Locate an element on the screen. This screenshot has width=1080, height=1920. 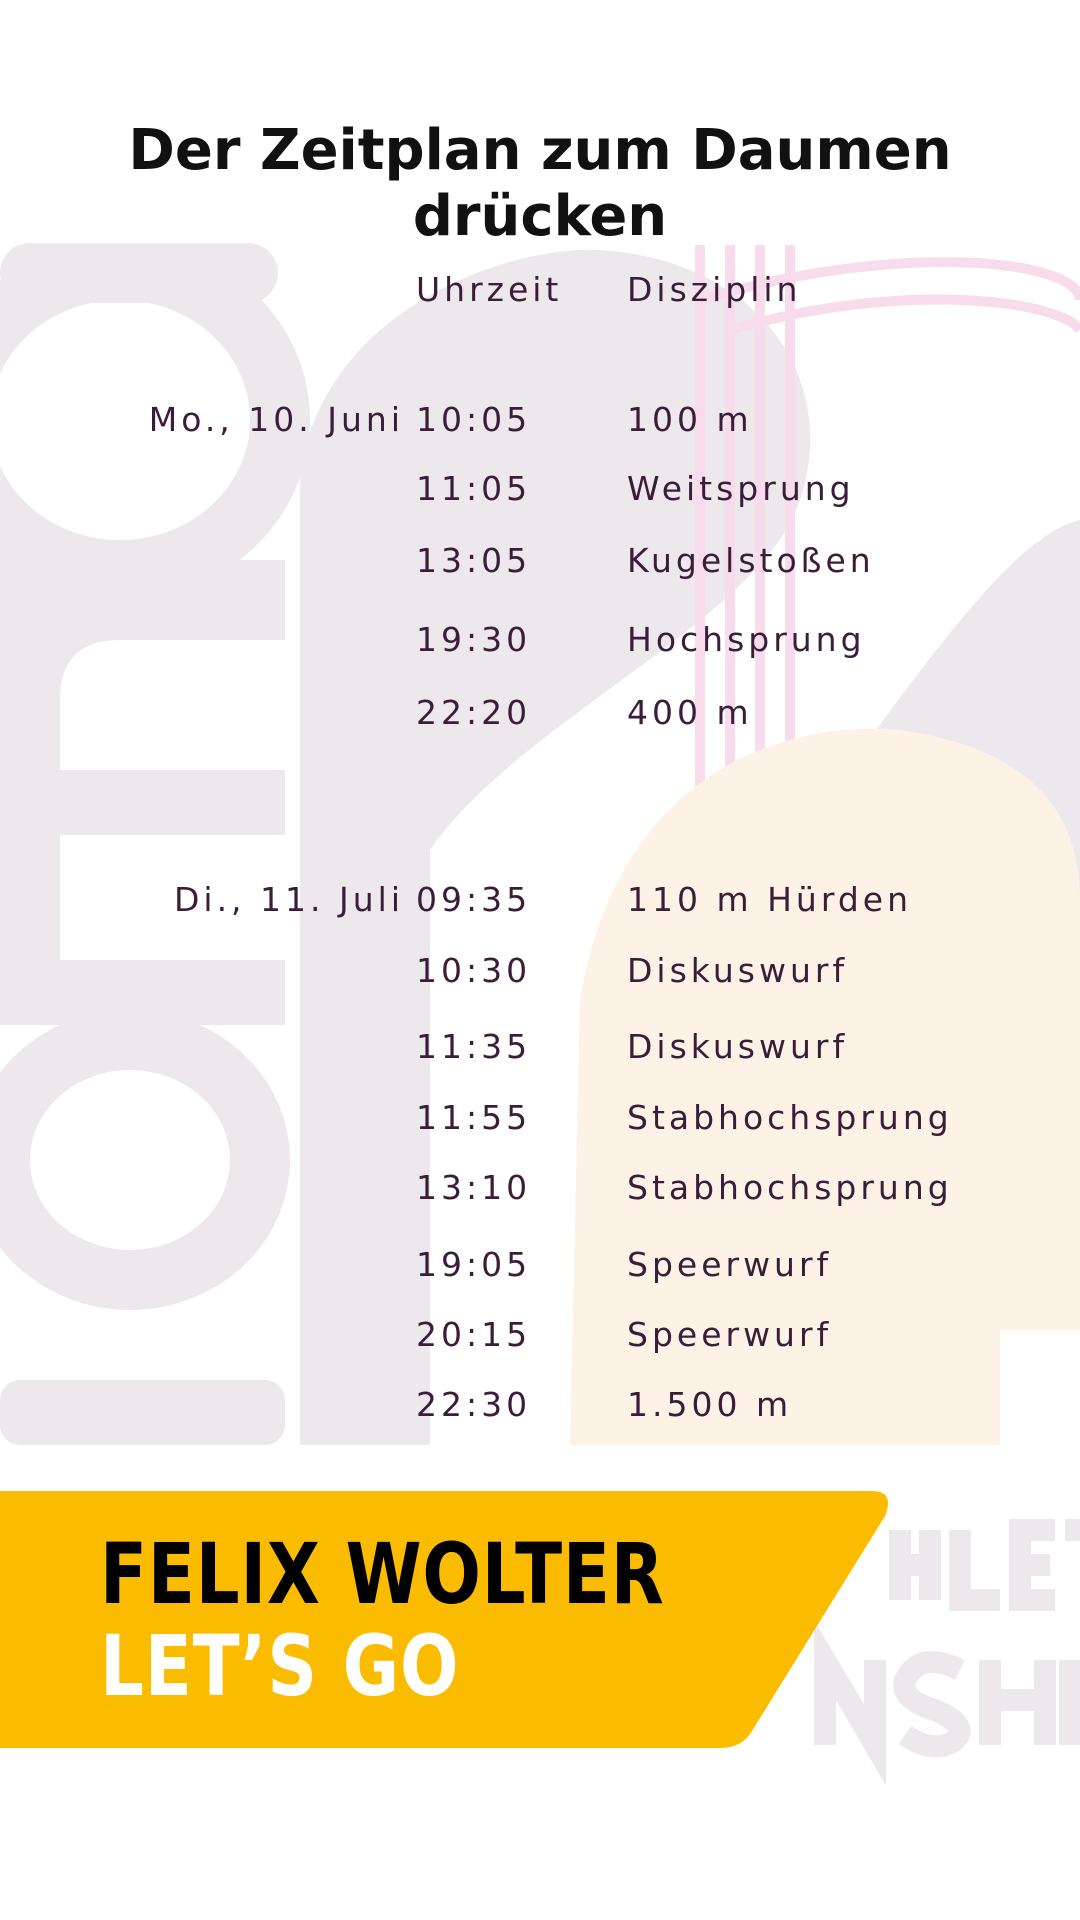
banner-name: FELIX WOLTER is located at coordinates (382, 1574).